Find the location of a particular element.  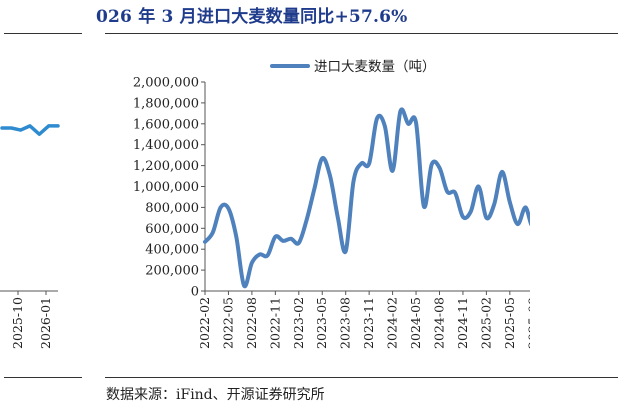

left-x-tick-label: 2025-10 is located at coordinates (17, 323).